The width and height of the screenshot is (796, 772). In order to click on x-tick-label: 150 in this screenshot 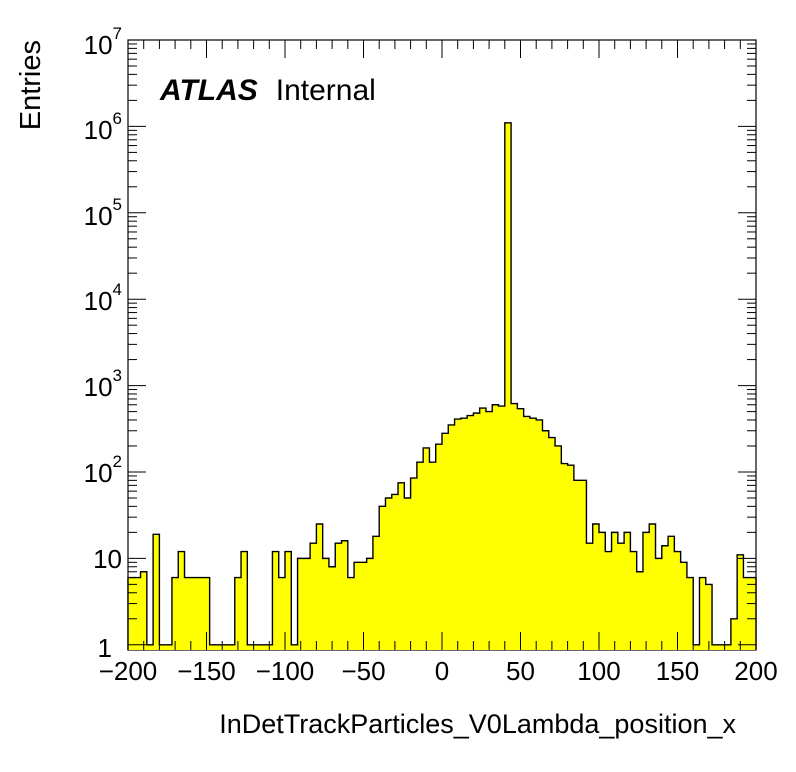, I will do `click(677, 671)`.